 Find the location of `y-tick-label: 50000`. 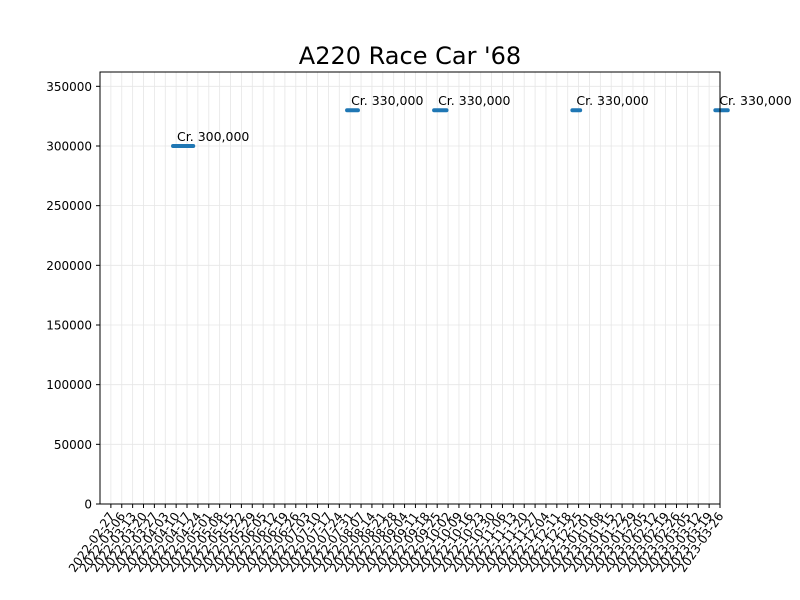

y-tick-label: 50000 is located at coordinates (73, 445).